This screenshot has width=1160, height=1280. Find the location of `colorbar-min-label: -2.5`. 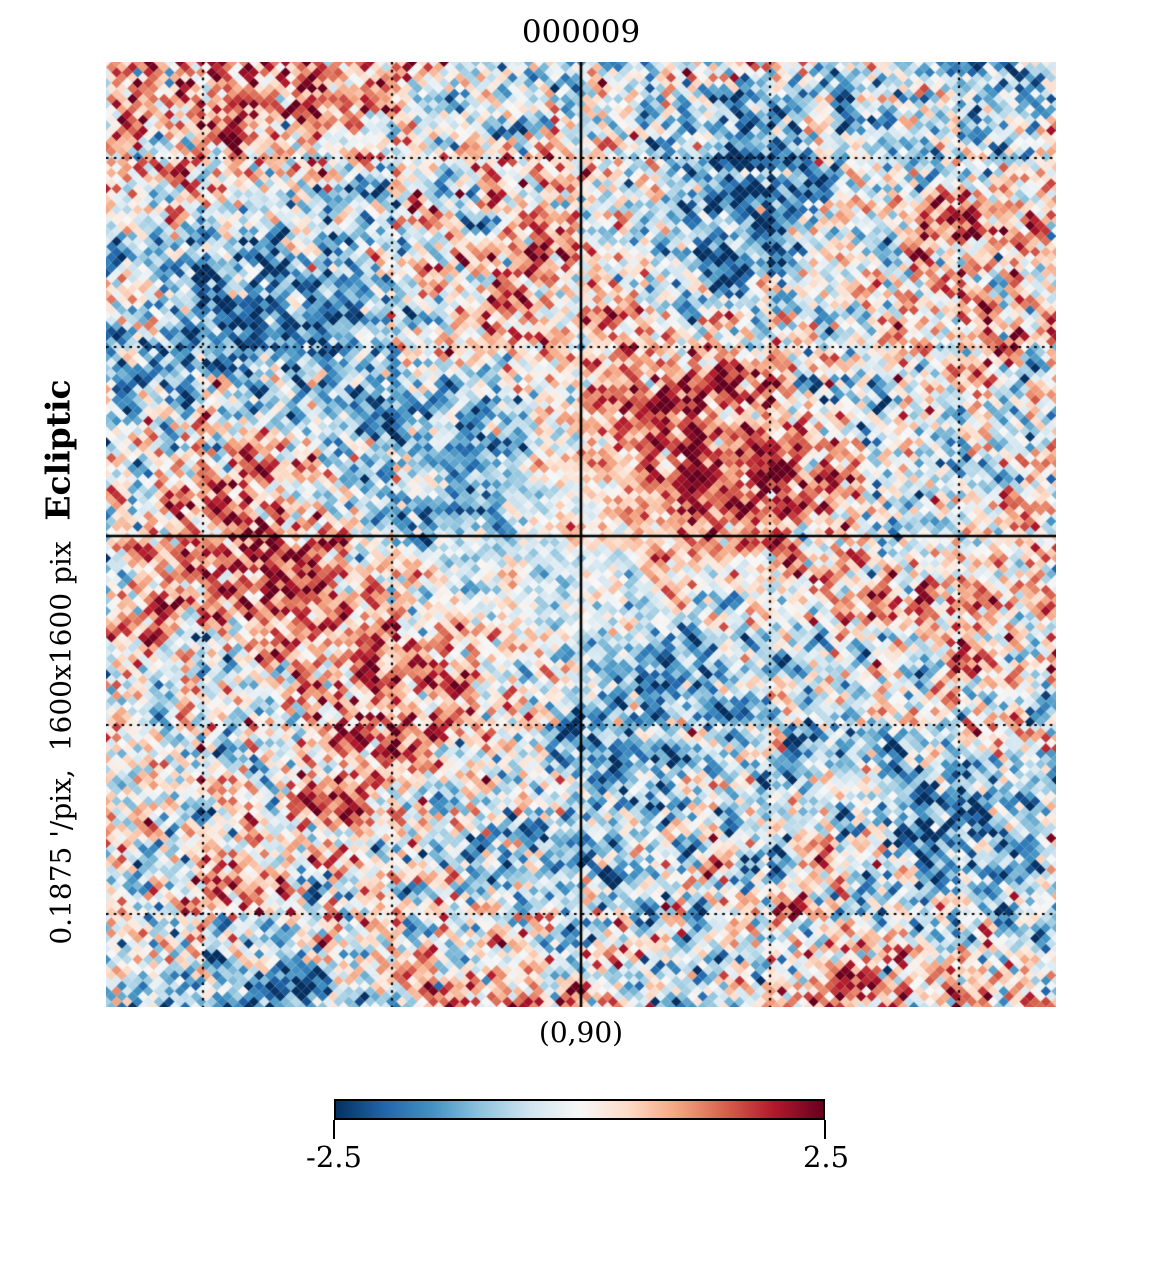

colorbar-min-label: -2.5 is located at coordinates (334, 1157).